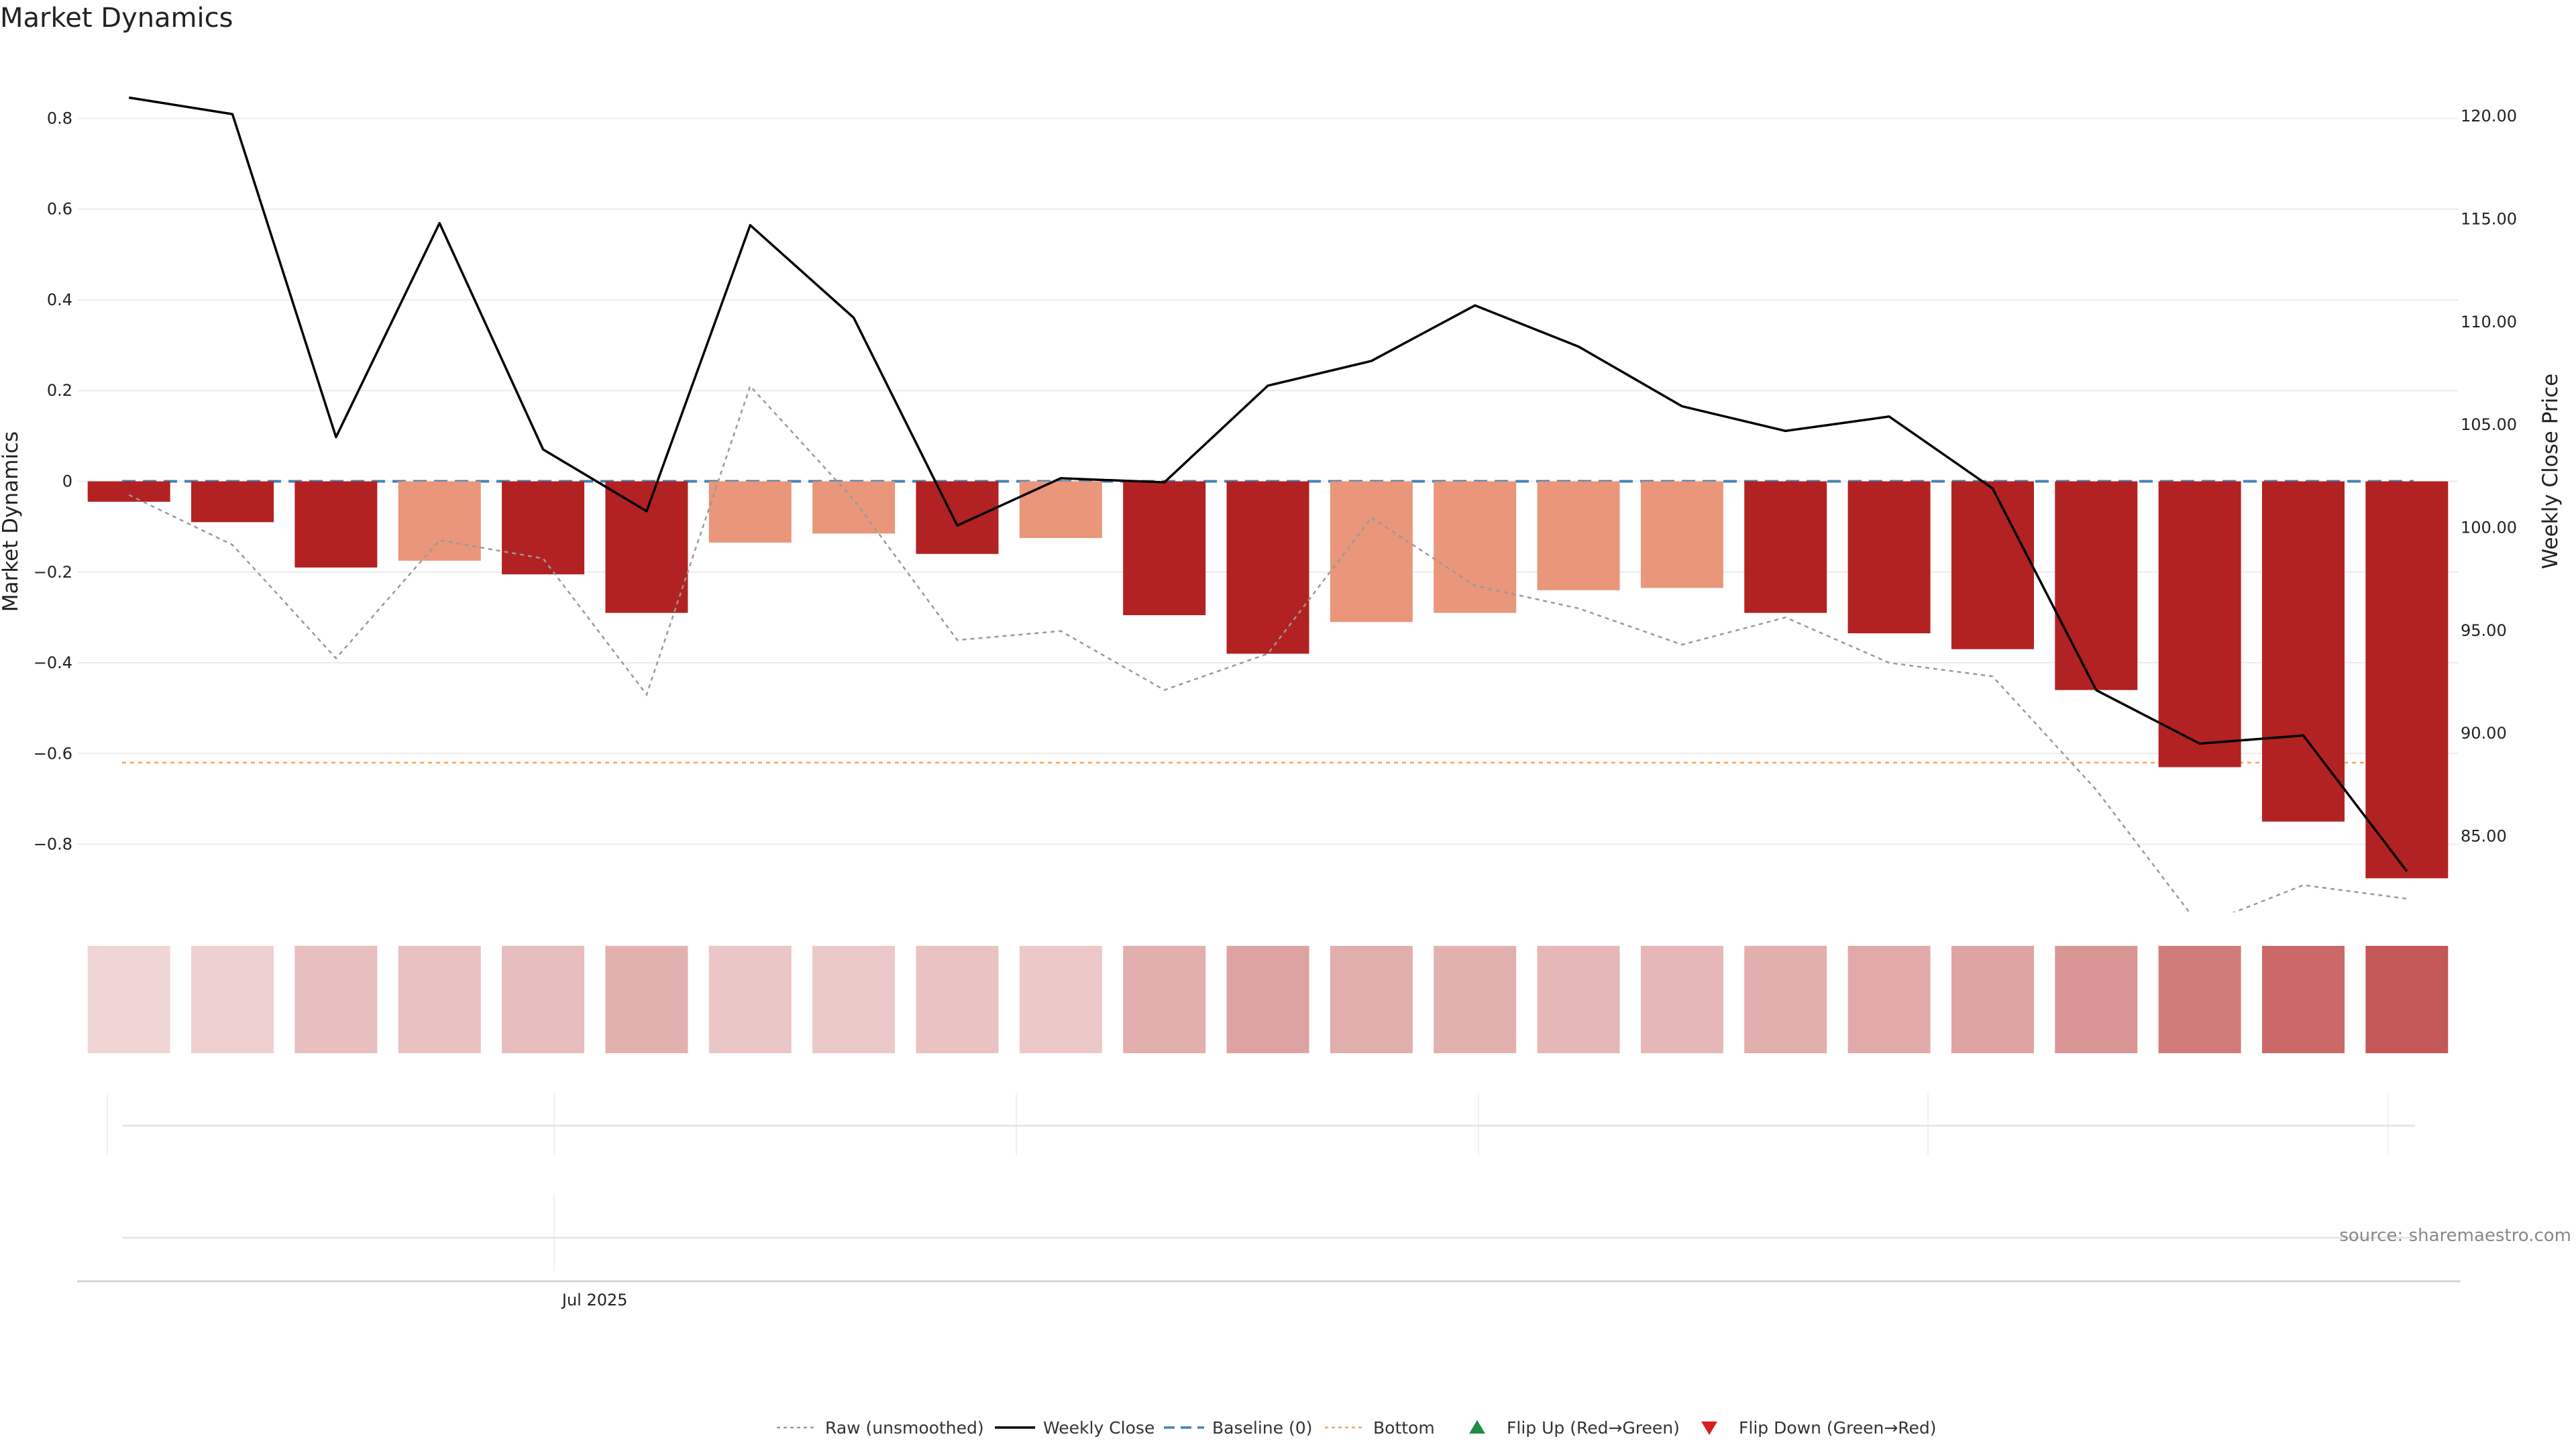  I want to click on legend-label: Bottom, so click(1404, 1428).